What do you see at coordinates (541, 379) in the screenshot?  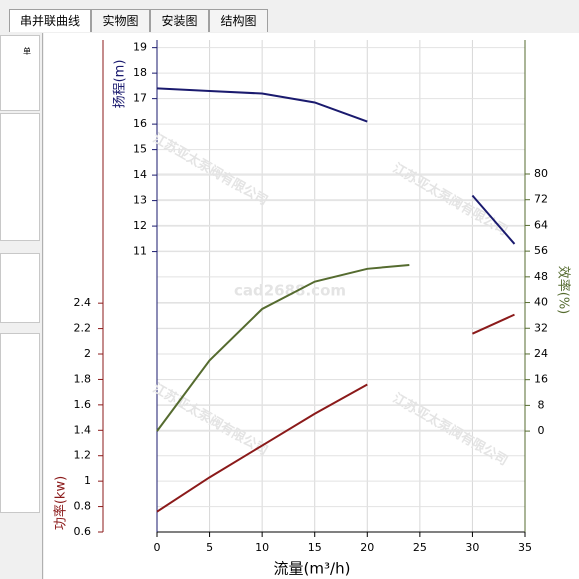 I see `y2-tick-label: 16` at bounding box center [541, 379].